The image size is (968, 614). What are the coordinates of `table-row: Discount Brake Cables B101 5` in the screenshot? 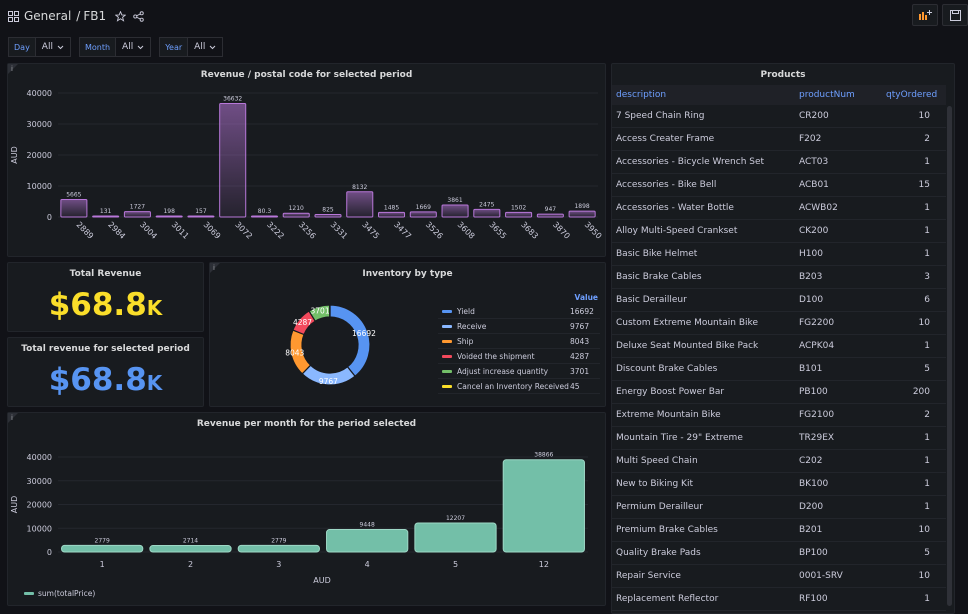 It's located at (779, 369).